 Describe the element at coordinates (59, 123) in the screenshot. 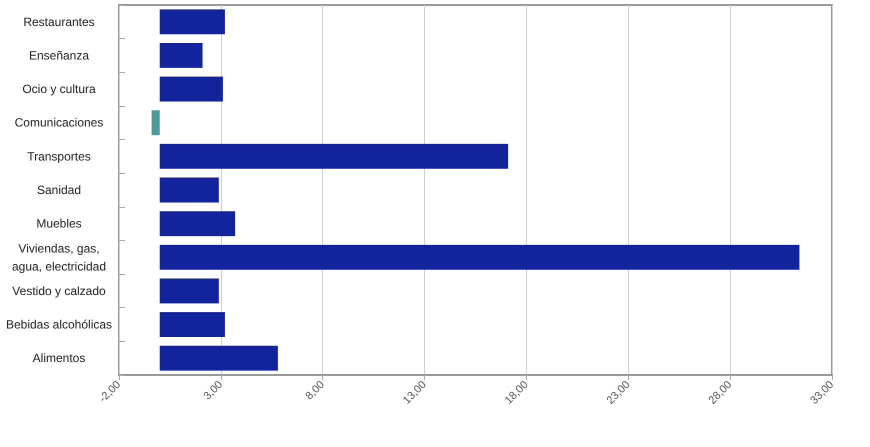

I see `y-tick-label: Comunicaciones` at that location.